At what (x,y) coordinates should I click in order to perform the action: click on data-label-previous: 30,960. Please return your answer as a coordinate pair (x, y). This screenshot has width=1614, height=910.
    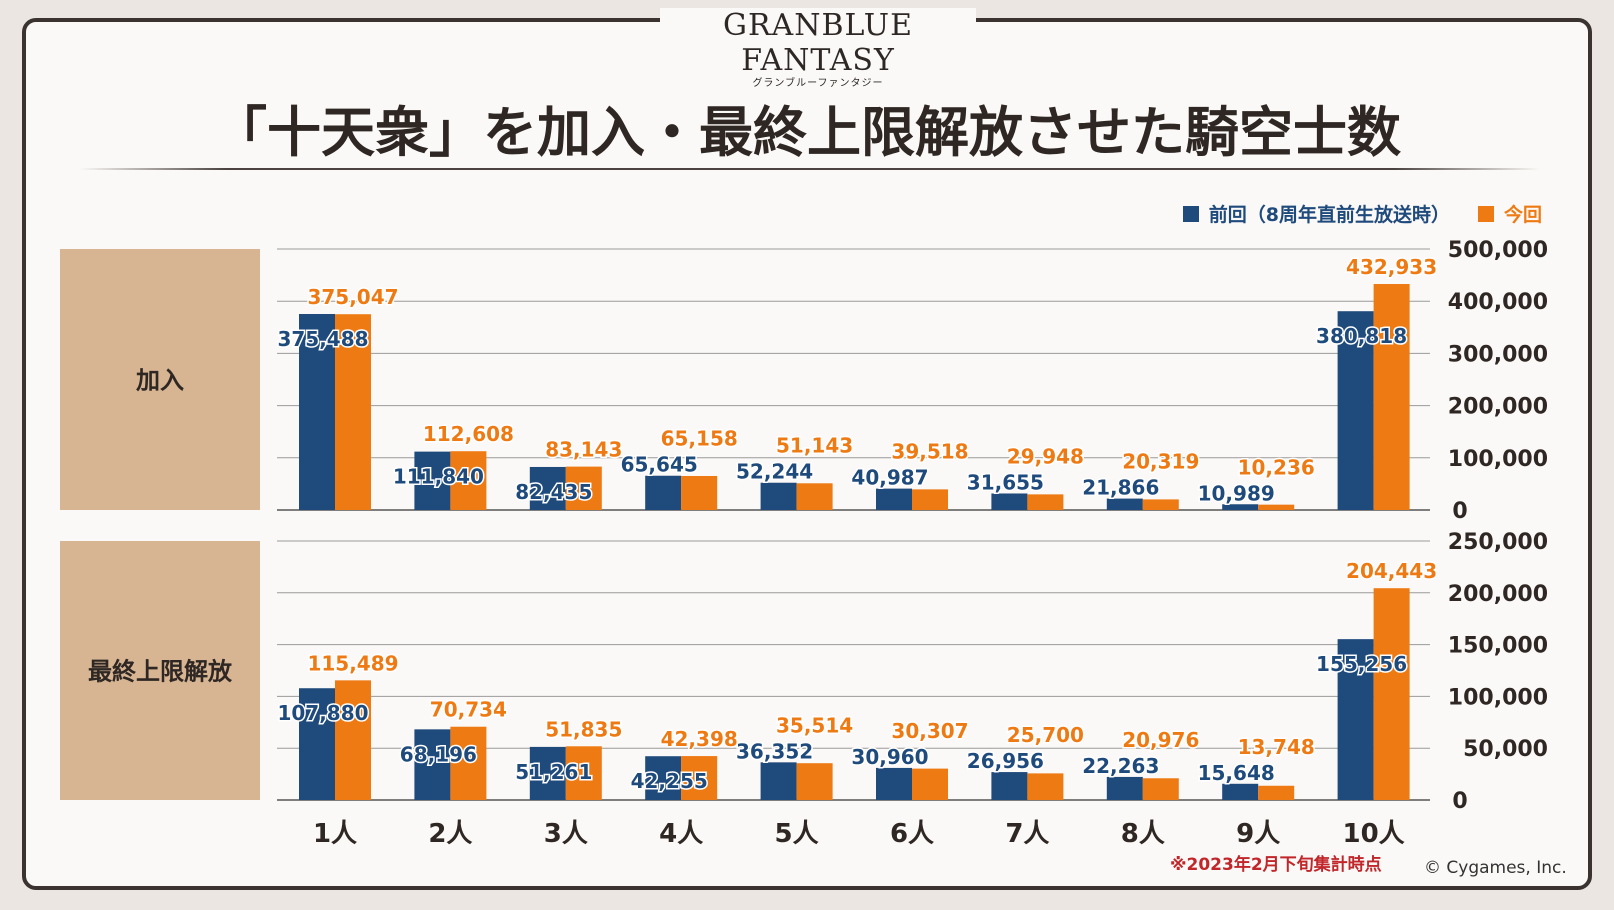
    Looking at the image, I should click on (889, 757).